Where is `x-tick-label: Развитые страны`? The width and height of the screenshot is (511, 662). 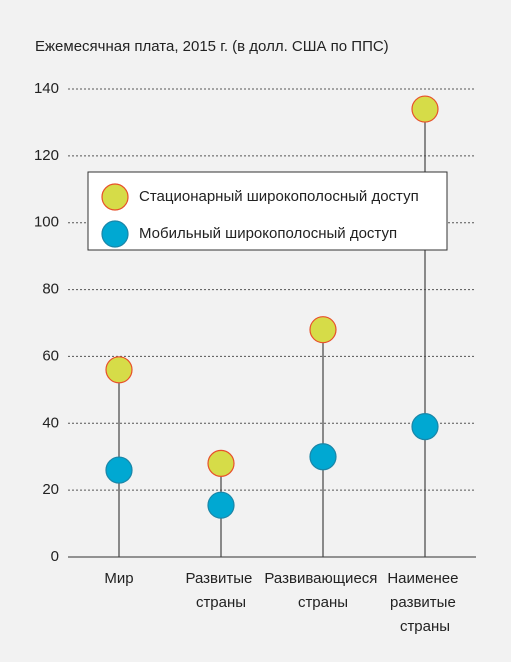
x-tick-label: Развитые страны is located at coordinates (220, 590).